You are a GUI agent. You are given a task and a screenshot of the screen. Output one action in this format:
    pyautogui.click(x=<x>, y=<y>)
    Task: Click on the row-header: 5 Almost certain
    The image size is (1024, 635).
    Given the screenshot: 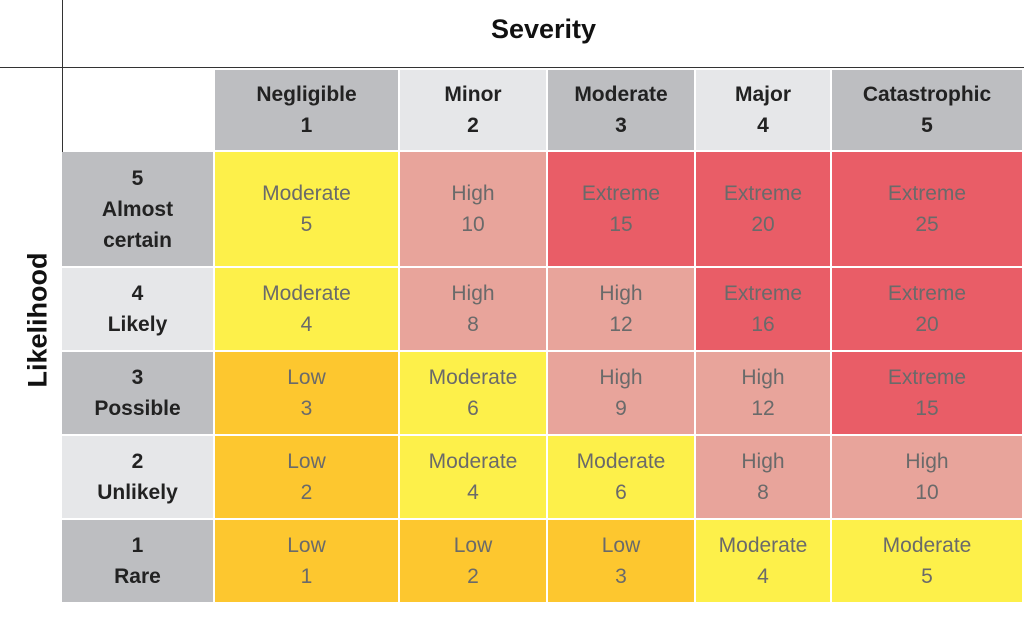 What is the action you would take?
    pyautogui.click(x=138, y=210)
    